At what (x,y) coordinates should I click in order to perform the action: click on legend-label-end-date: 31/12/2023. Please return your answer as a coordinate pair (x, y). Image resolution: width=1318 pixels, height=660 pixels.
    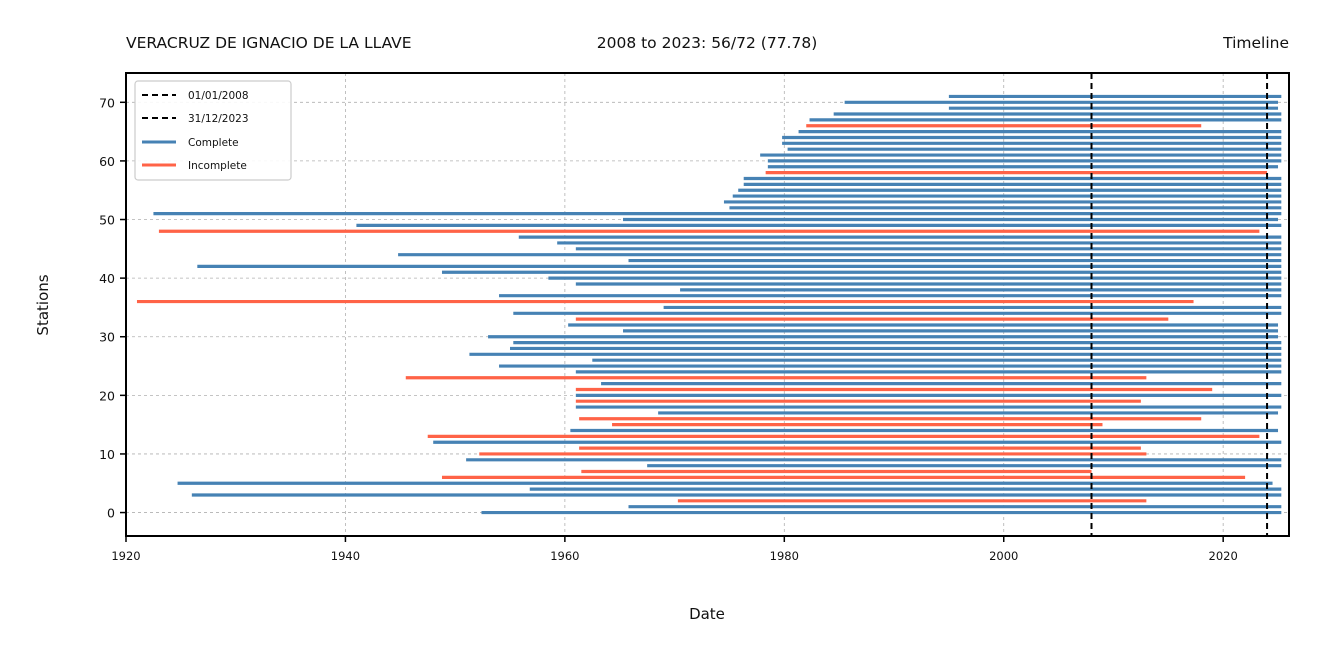
    Looking at the image, I should click on (218, 119).